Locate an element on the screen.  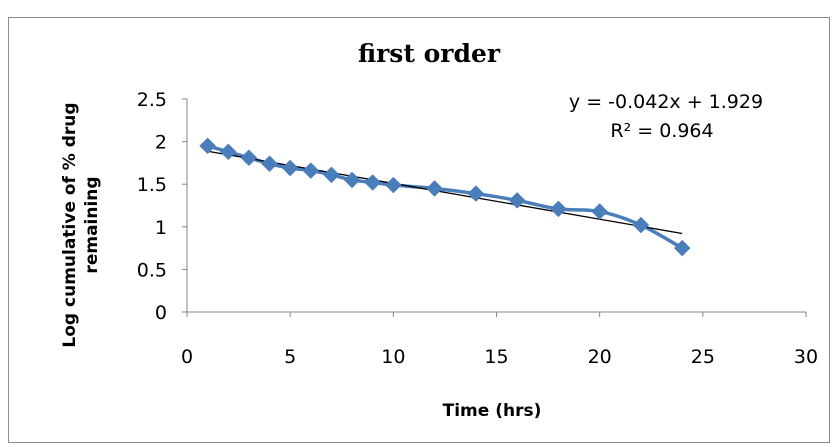
x-tick-label: 20 is located at coordinates (600, 357).